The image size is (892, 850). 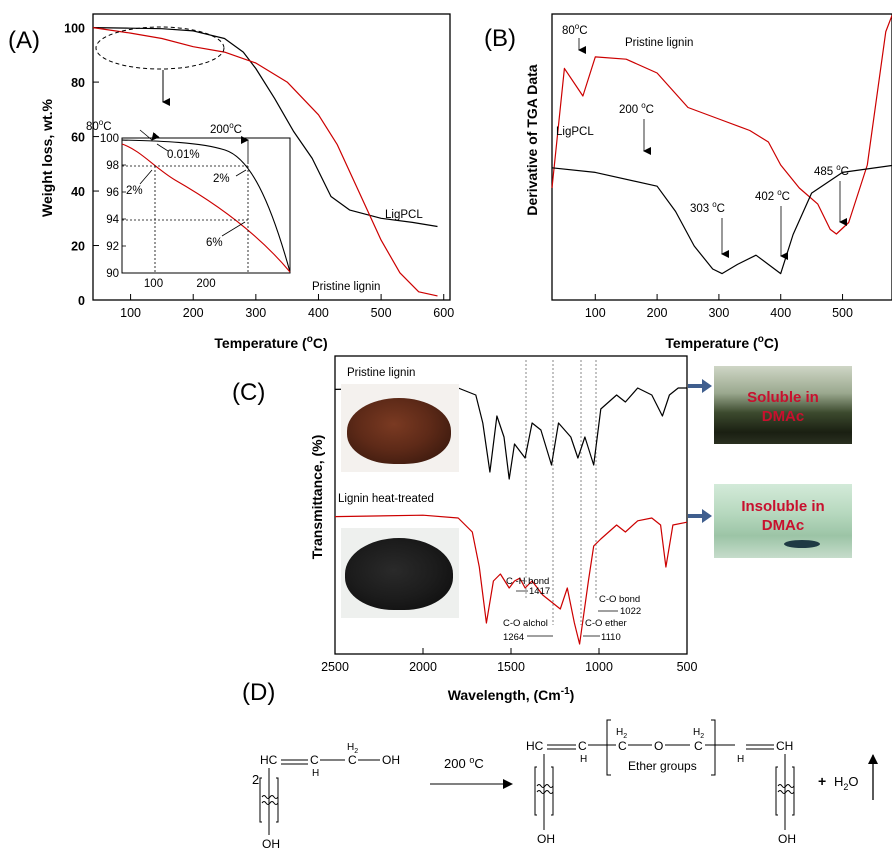 What do you see at coordinates (662, 766) in the screenshot?
I see `ether-groups-label: Ether groups` at bounding box center [662, 766].